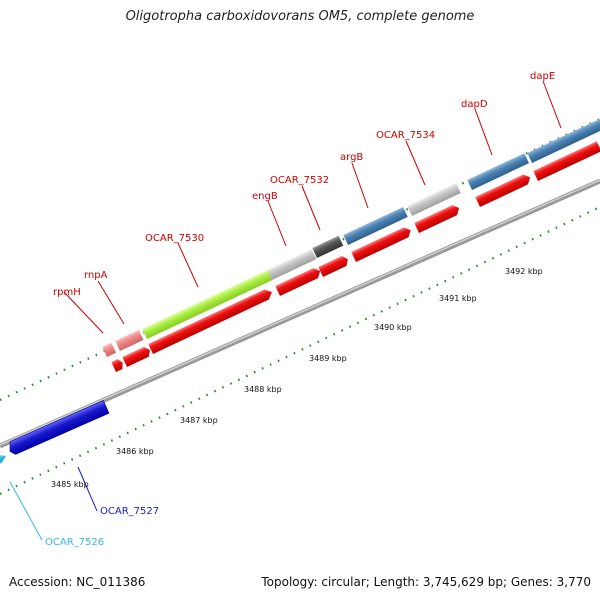 This screenshot has height=600, width=600. I want to click on gene-label-rnpa: rnpA, so click(96, 275).